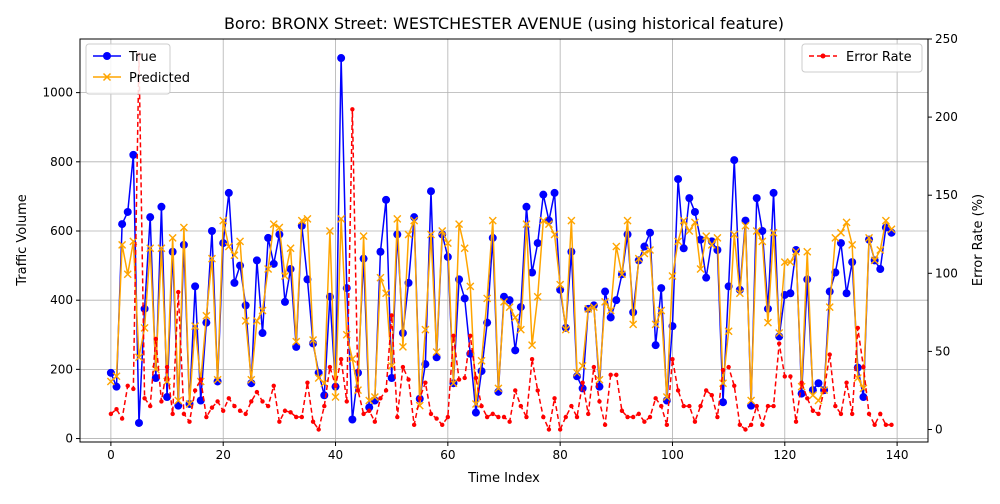  Describe the element at coordinates (223, 455) in the screenshot. I see `x-tick-label: 20` at that location.